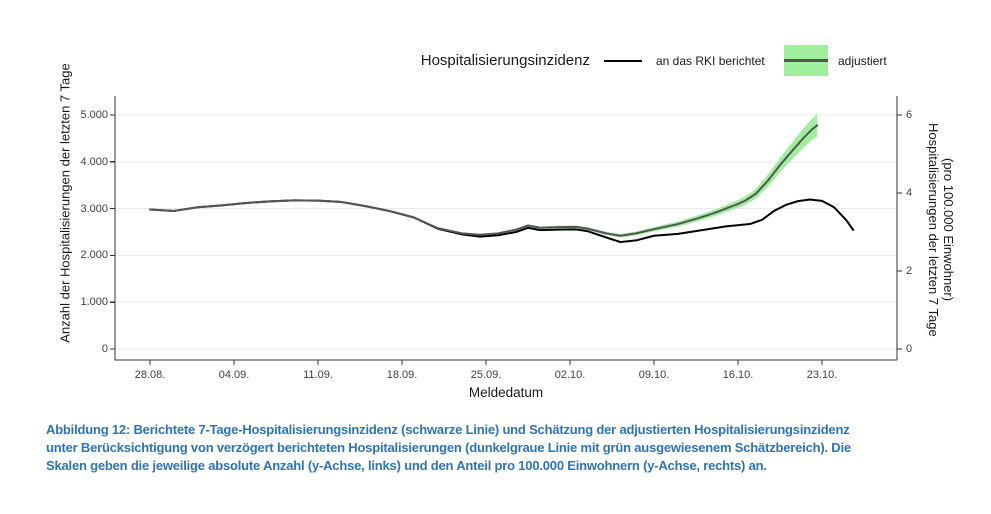 The image size is (991, 514). Describe the element at coordinates (94, 161) in the screenshot. I see `y-axis-tick-label: 4.000` at that location.